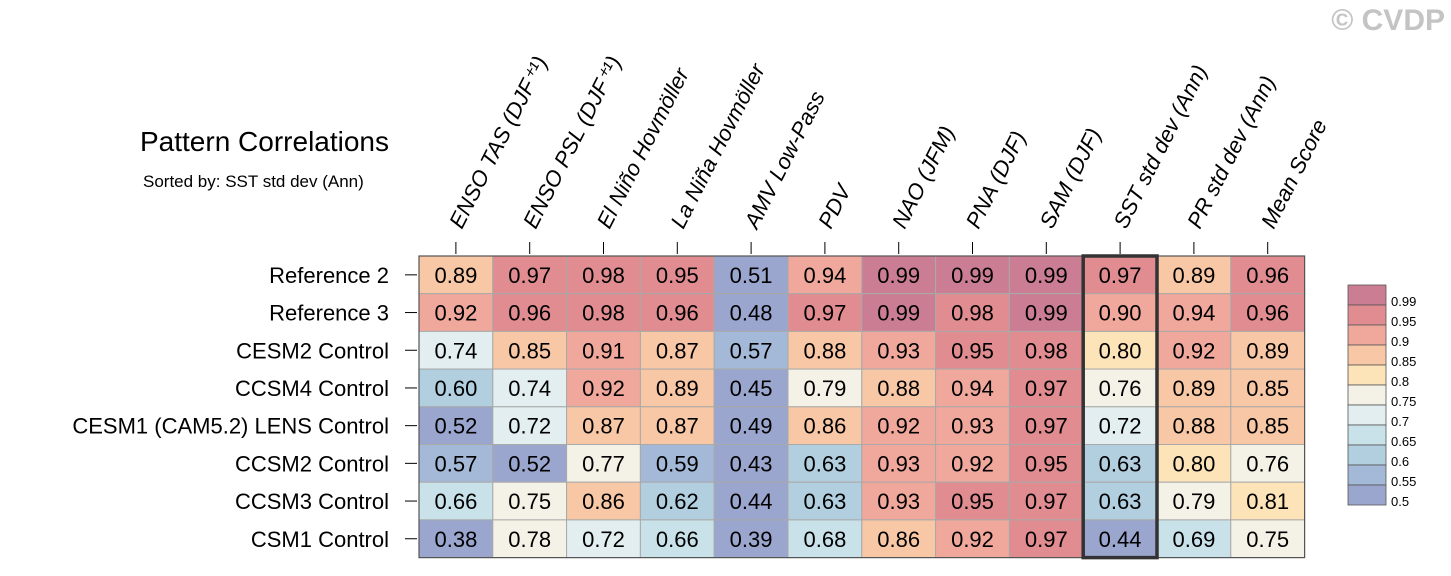 The image size is (1451, 576). I want to click on legend-label: 0.7, so click(1400, 421).